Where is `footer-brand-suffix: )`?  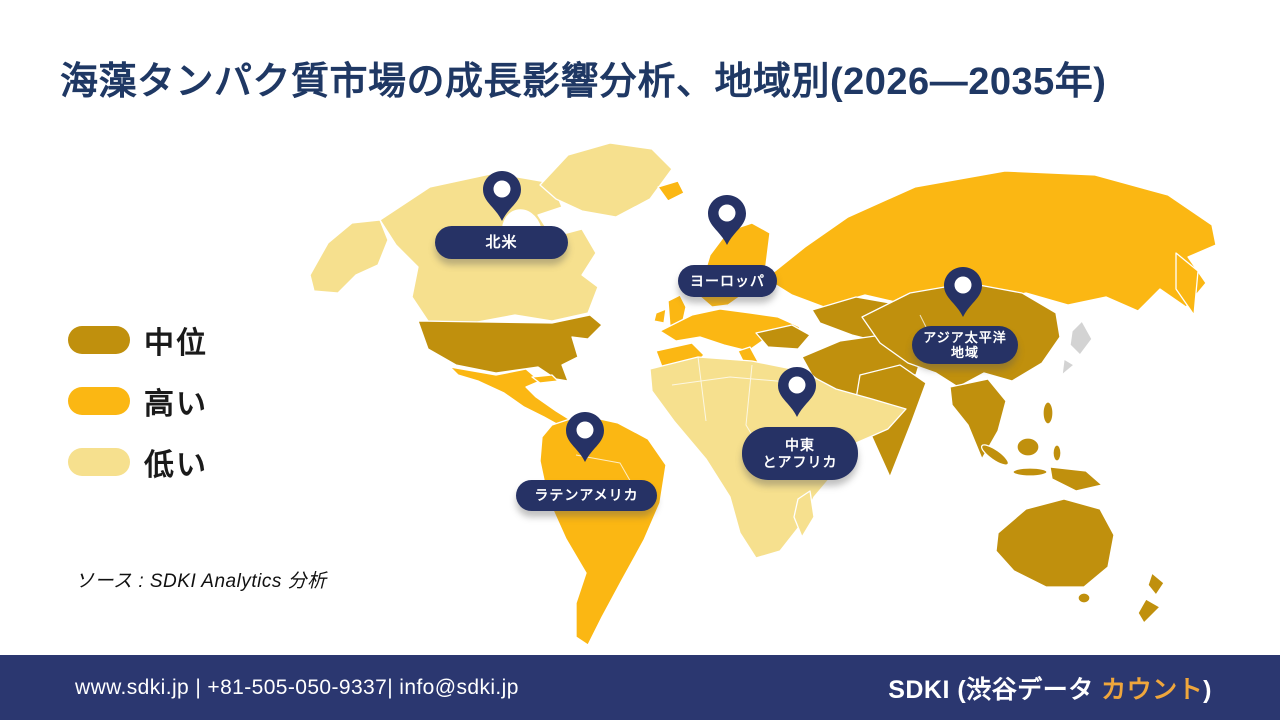 footer-brand-suffix: ) is located at coordinates (1207, 689).